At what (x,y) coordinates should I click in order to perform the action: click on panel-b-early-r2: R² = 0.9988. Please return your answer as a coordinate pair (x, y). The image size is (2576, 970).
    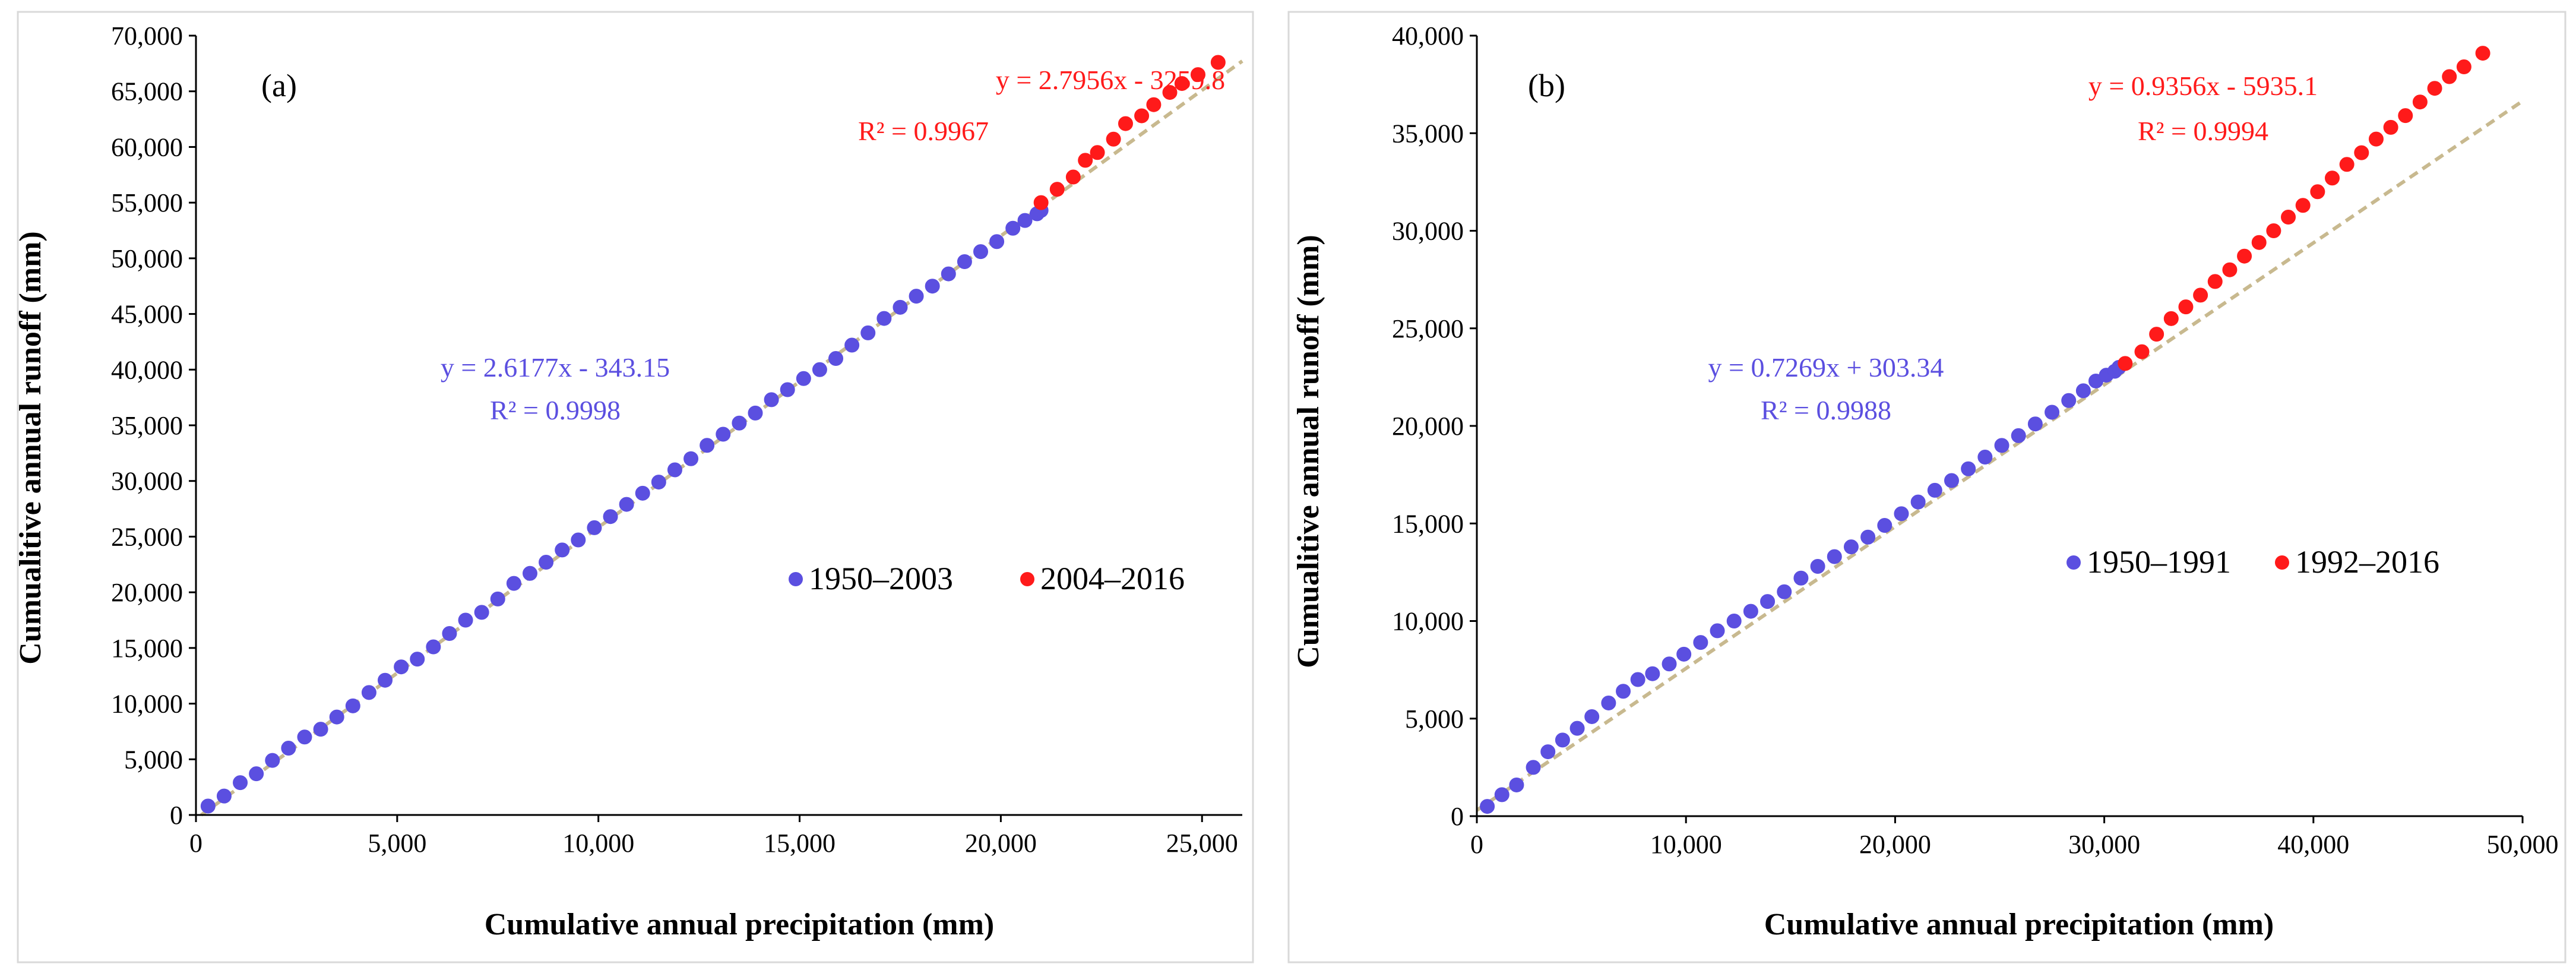
    Looking at the image, I should click on (1826, 410).